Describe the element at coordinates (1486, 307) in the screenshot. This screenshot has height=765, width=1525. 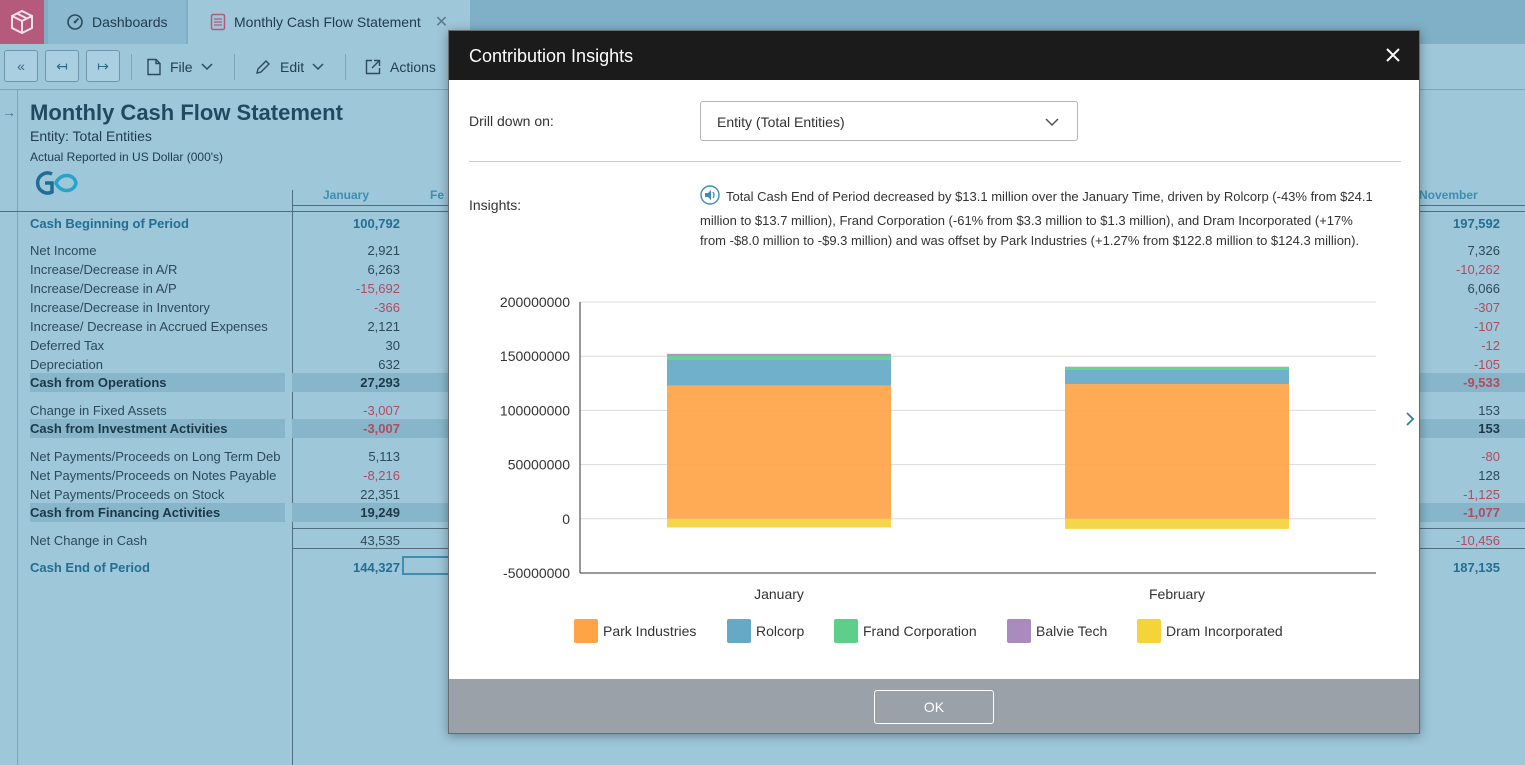
I see `cell-november: -307` at that location.